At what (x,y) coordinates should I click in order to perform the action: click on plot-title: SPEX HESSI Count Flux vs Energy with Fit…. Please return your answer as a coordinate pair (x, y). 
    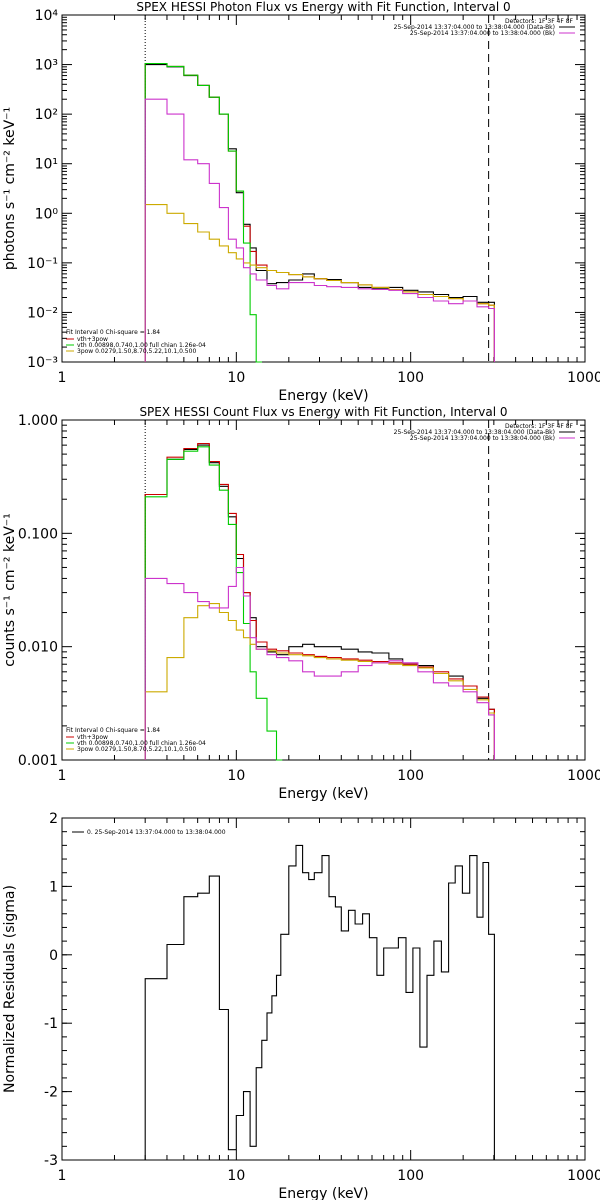
    Looking at the image, I should click on (323, 412).